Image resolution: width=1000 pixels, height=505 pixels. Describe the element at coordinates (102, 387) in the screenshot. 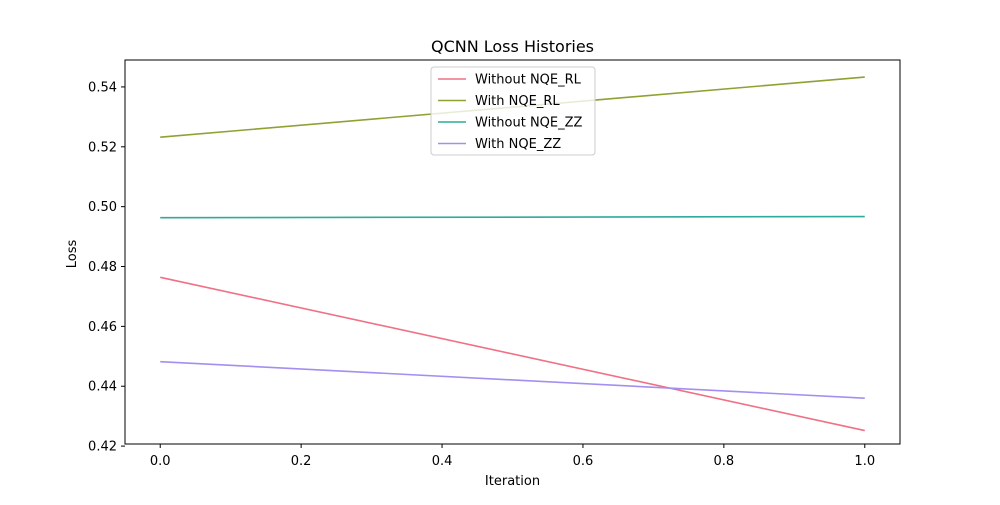

I see `y-tick-label: 0.44` at that location.